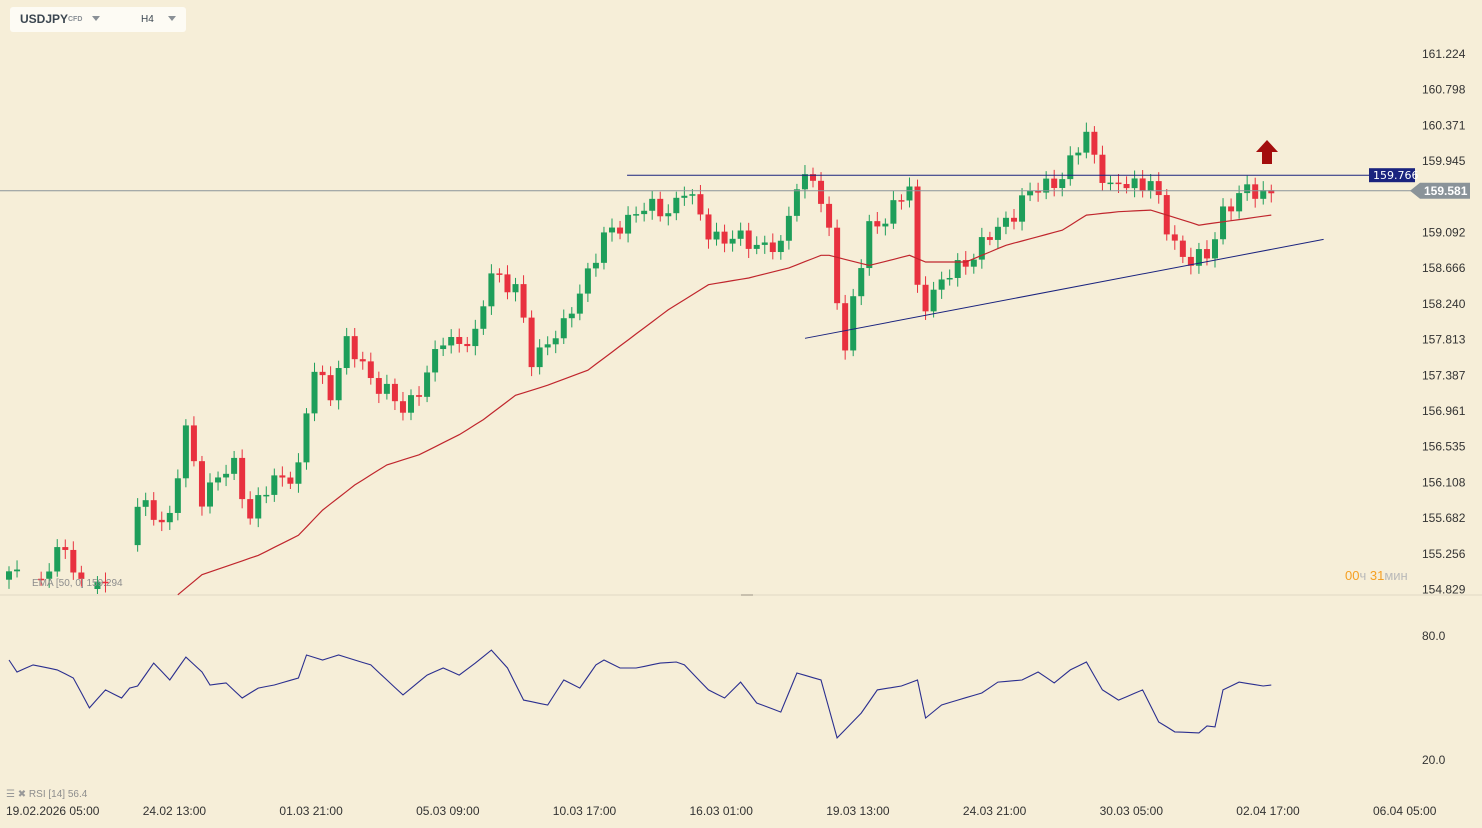 The width and height of the screenshot is (1482, 828). I want to click on level-tag, so click(1392, 175).